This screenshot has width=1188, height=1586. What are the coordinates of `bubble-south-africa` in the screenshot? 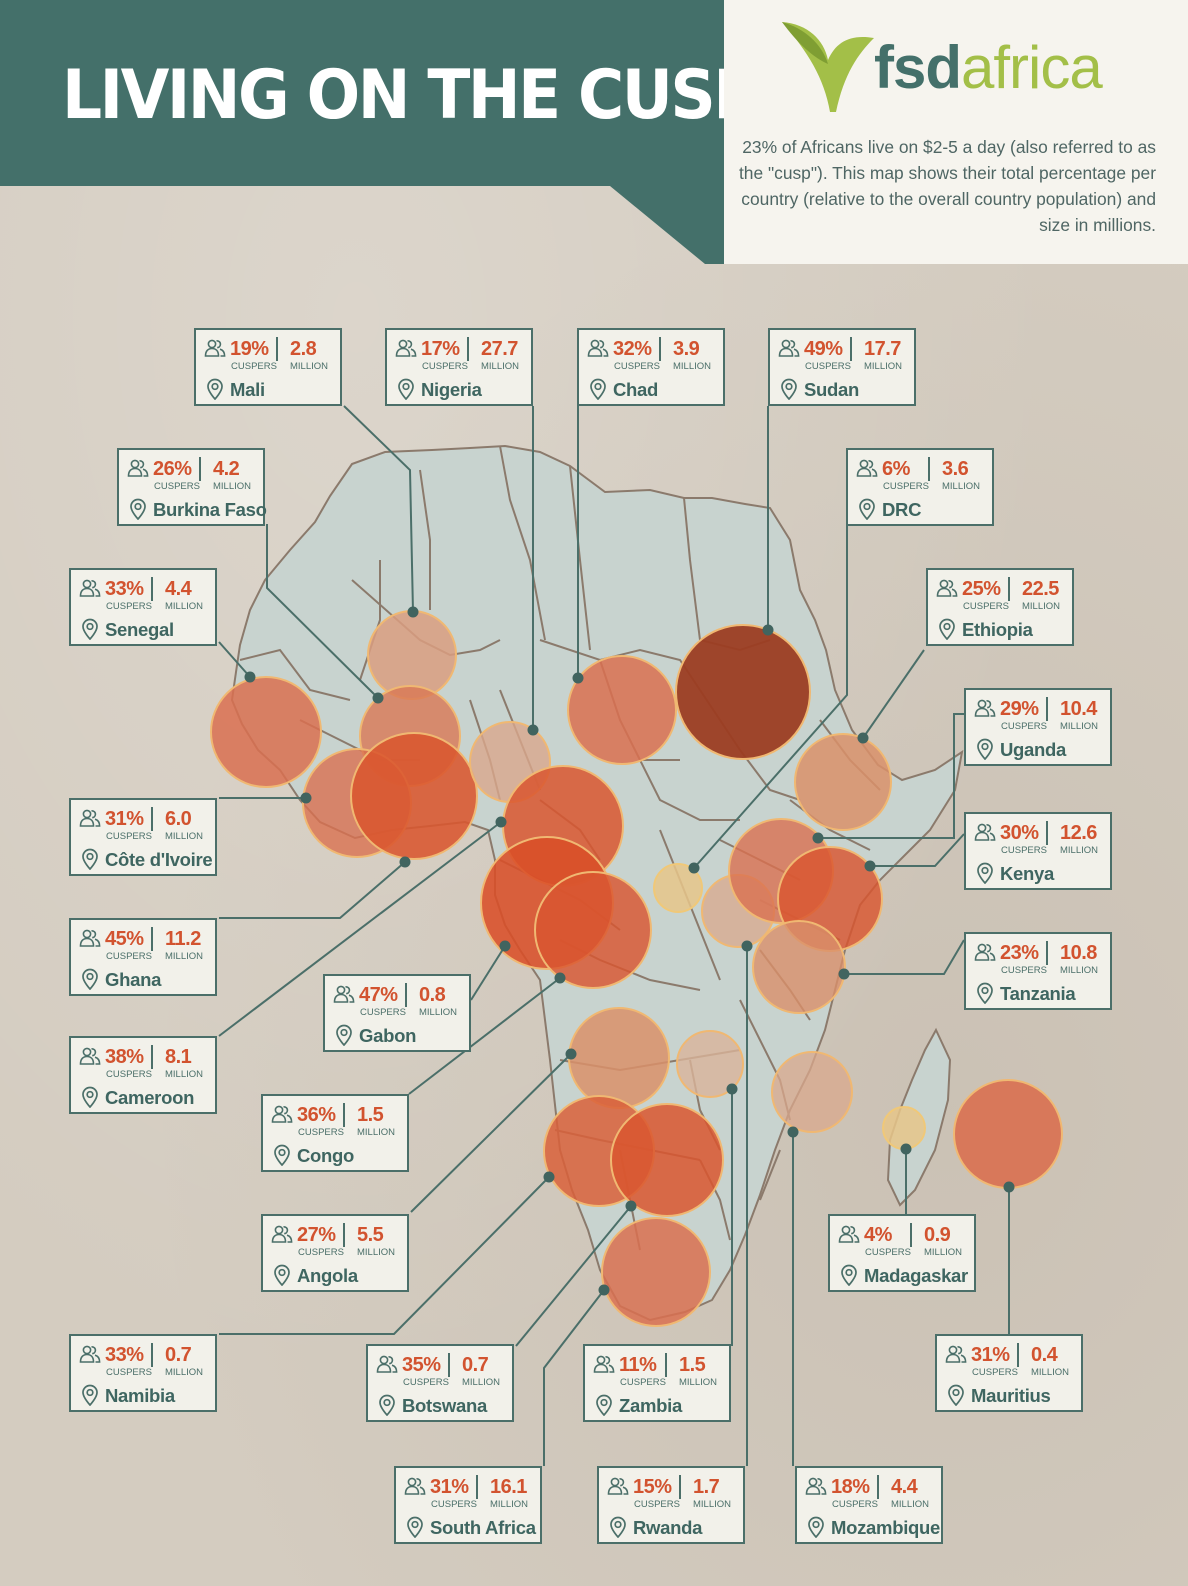 It's located at (656, 1272).